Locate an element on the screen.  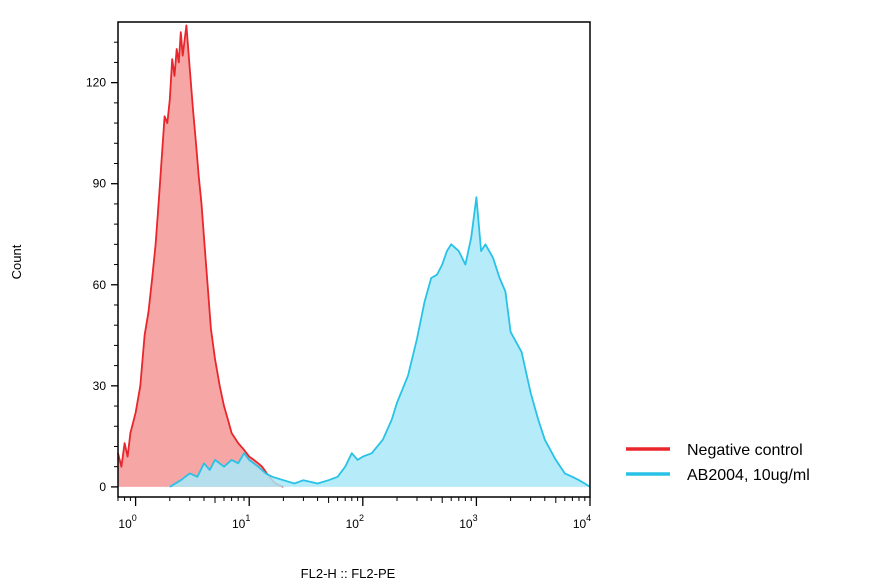
x-axis-label: FL2-H :: FL2-PE is located at coordinates (348, 573).